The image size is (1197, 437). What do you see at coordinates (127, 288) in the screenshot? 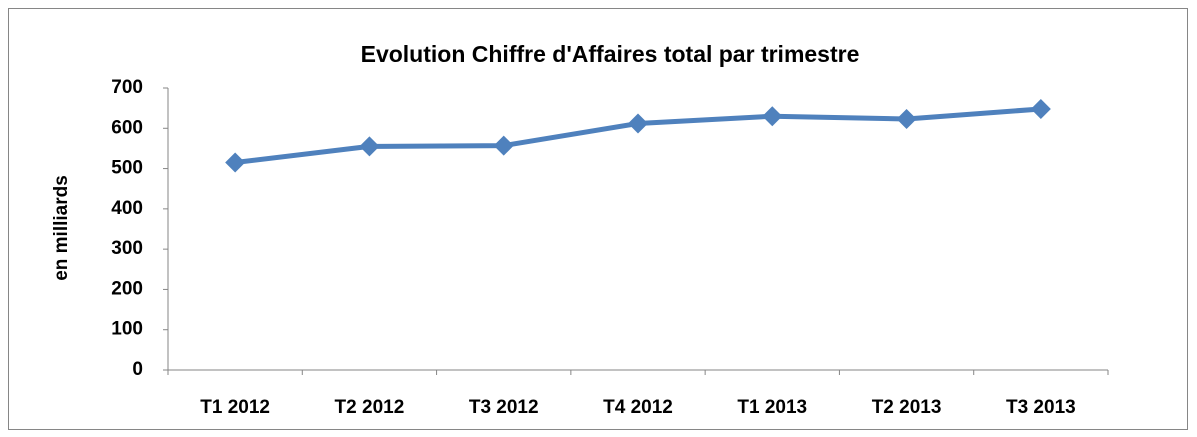
I see `y-tick-label: 200` at bounding box center [127, 288].